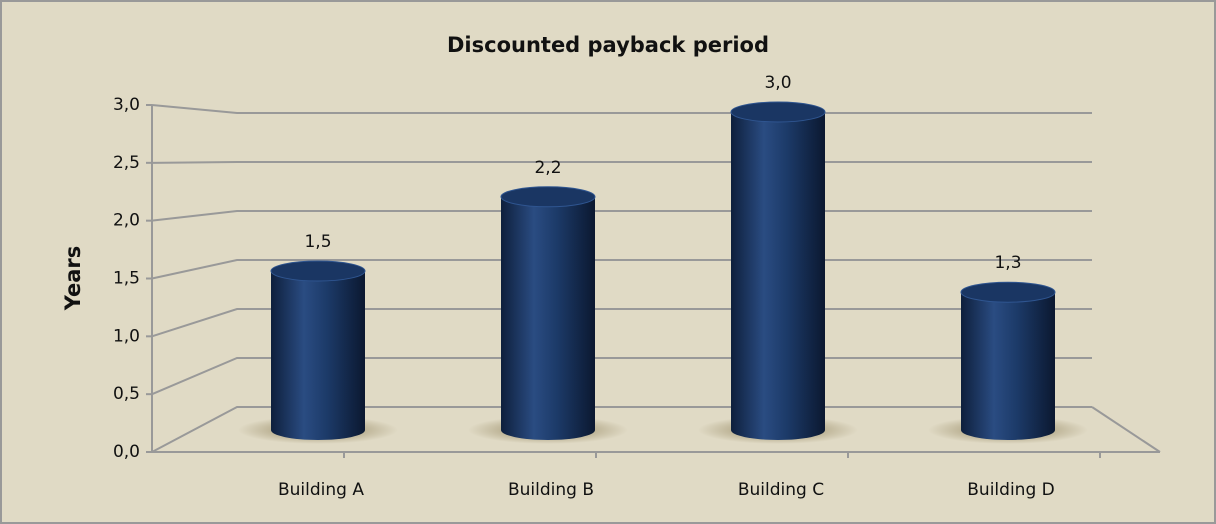 This screenshot has width=1216, height=524. What do you see at coordinates (126, 279) in the screenshot?
I see `y-tick-label: 1,5` at bounding box center [126, 279].